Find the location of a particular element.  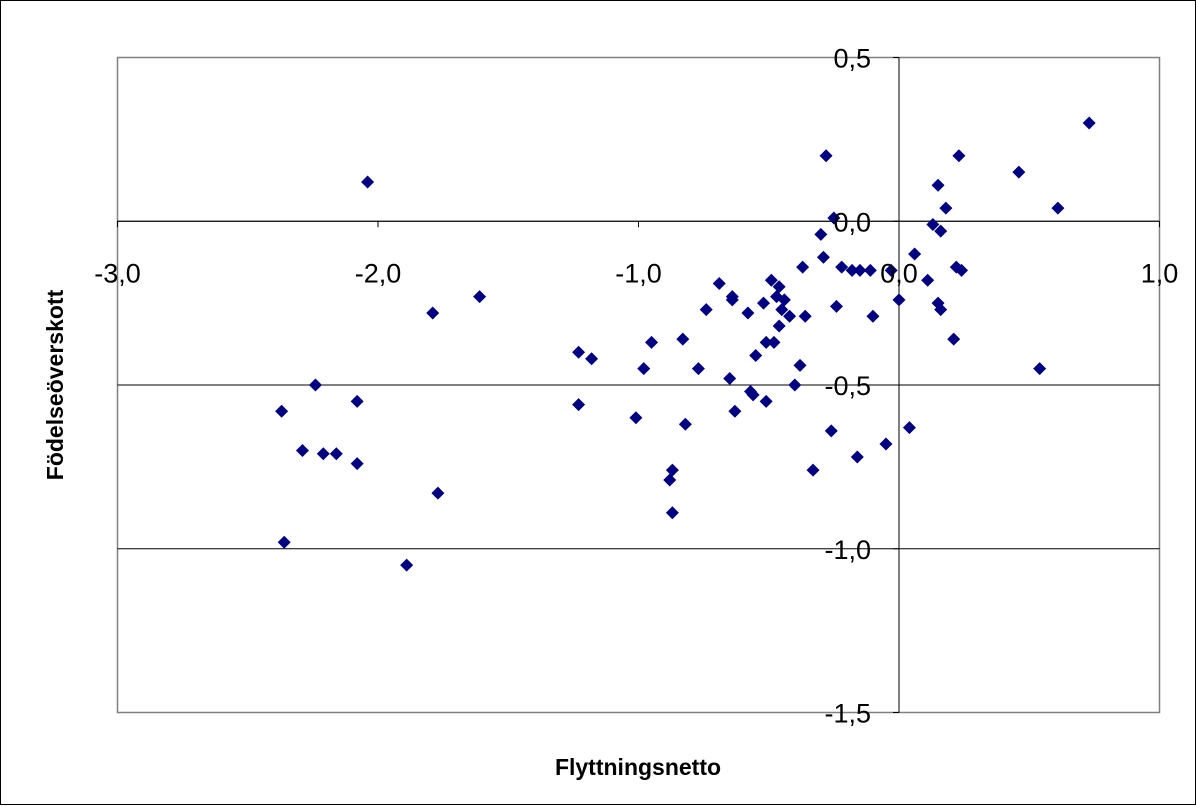

y-tick-label-2: -0,5 is located at coordinates (847, 386).